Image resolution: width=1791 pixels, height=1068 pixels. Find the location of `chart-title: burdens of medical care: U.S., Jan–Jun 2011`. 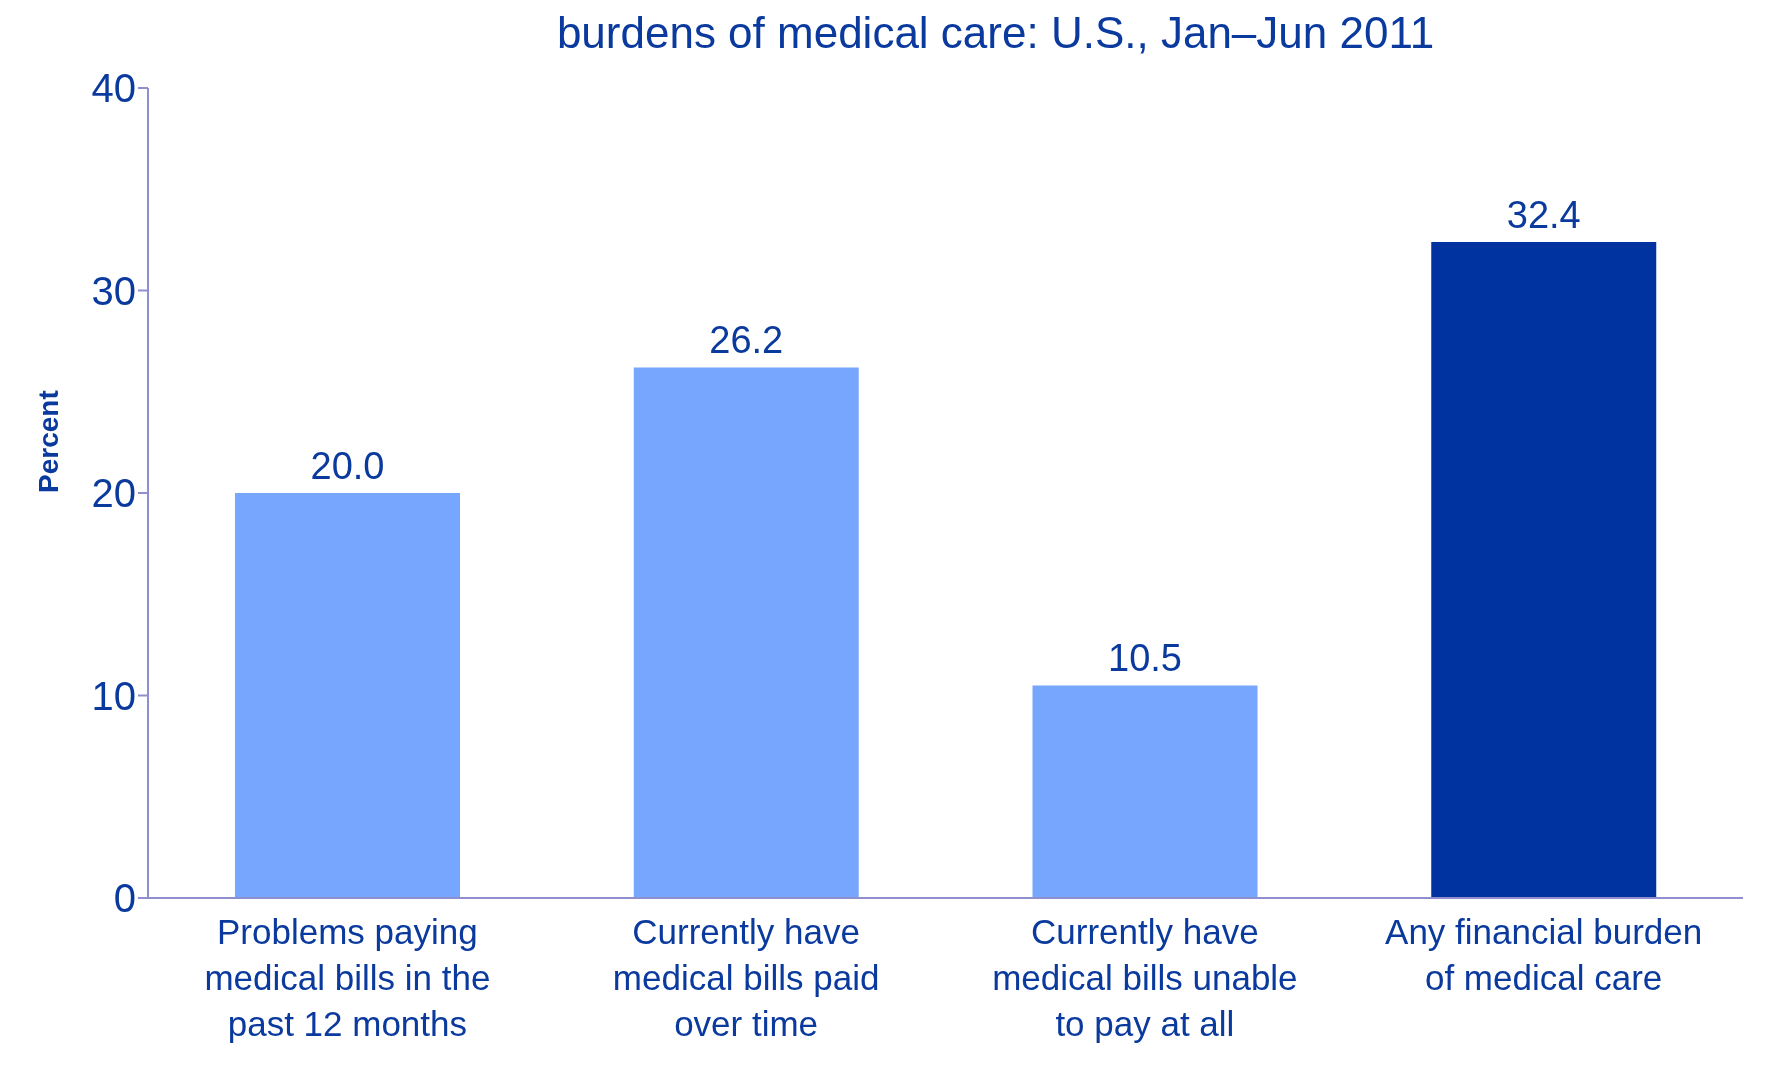

chart-title: burdens of medical care: U.S., Jan–Jun 2011 is located at coordinates (995, 33).